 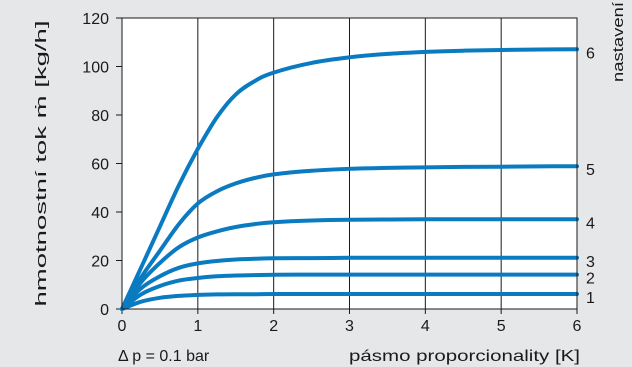 What do you see at coordinates (104, 310) in the screenshot?
I see `y-tick-label-0: 0` at bounding box center [104, 310].